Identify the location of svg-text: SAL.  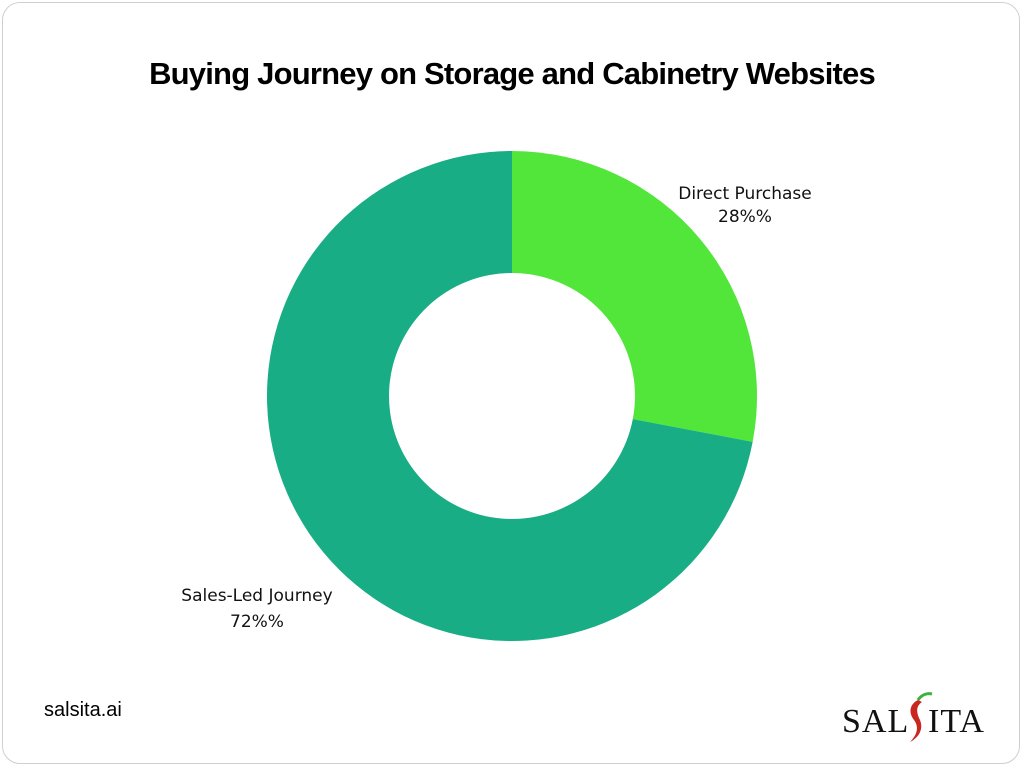
(875, 721).